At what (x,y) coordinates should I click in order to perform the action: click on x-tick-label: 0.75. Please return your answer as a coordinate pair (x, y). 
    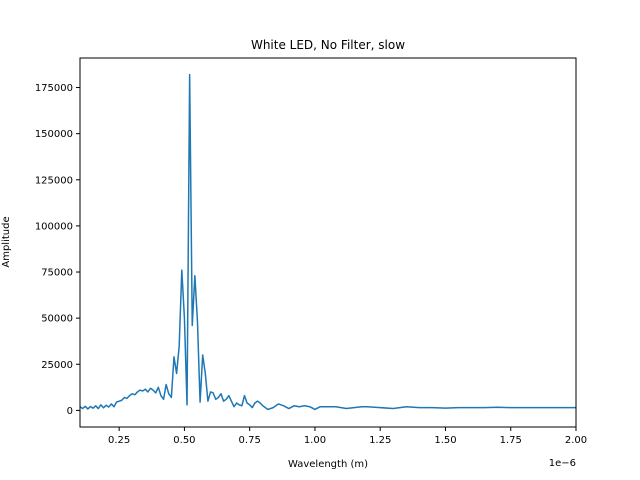
    Looking at the image, I should click on (250, 440).